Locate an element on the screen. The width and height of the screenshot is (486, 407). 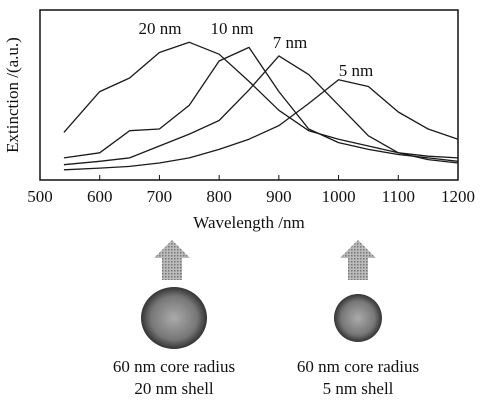
series-label: 5 nm is located at coordinates (356, 70).